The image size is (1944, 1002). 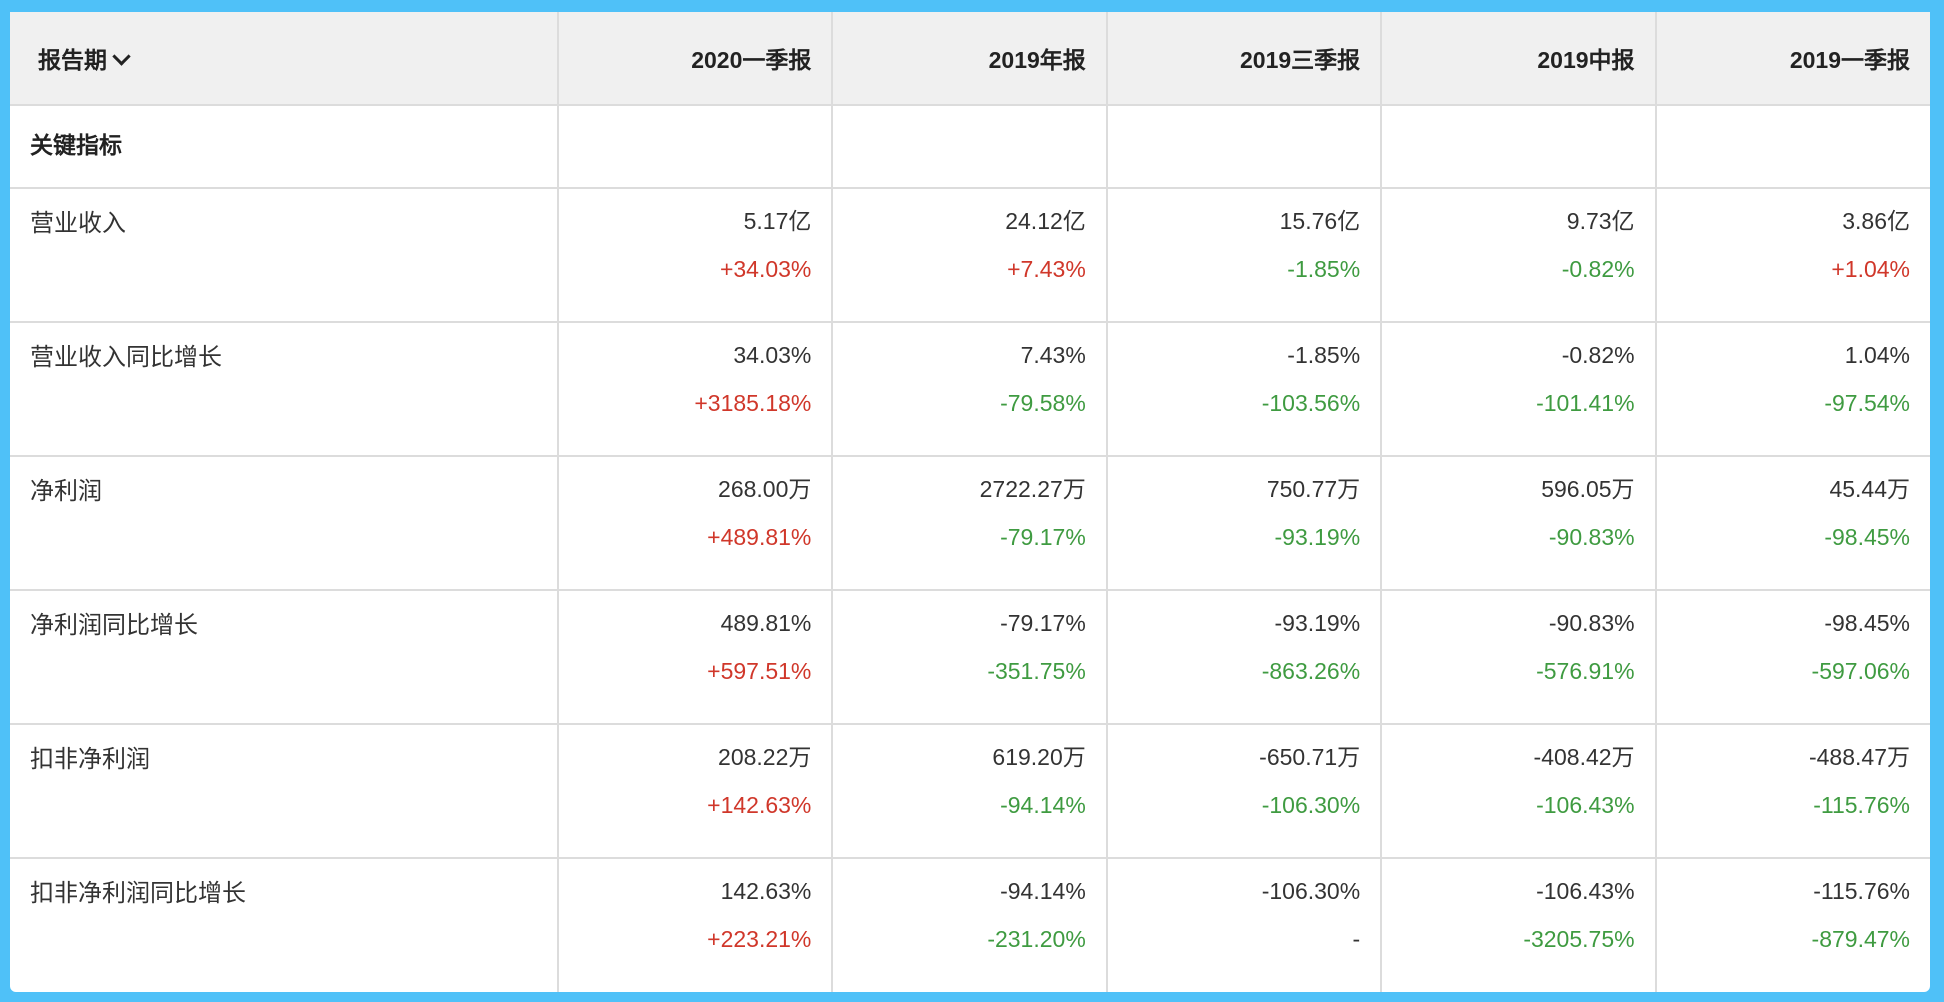 I want to click on value: 5.17亿, so click(x=777, y=221).